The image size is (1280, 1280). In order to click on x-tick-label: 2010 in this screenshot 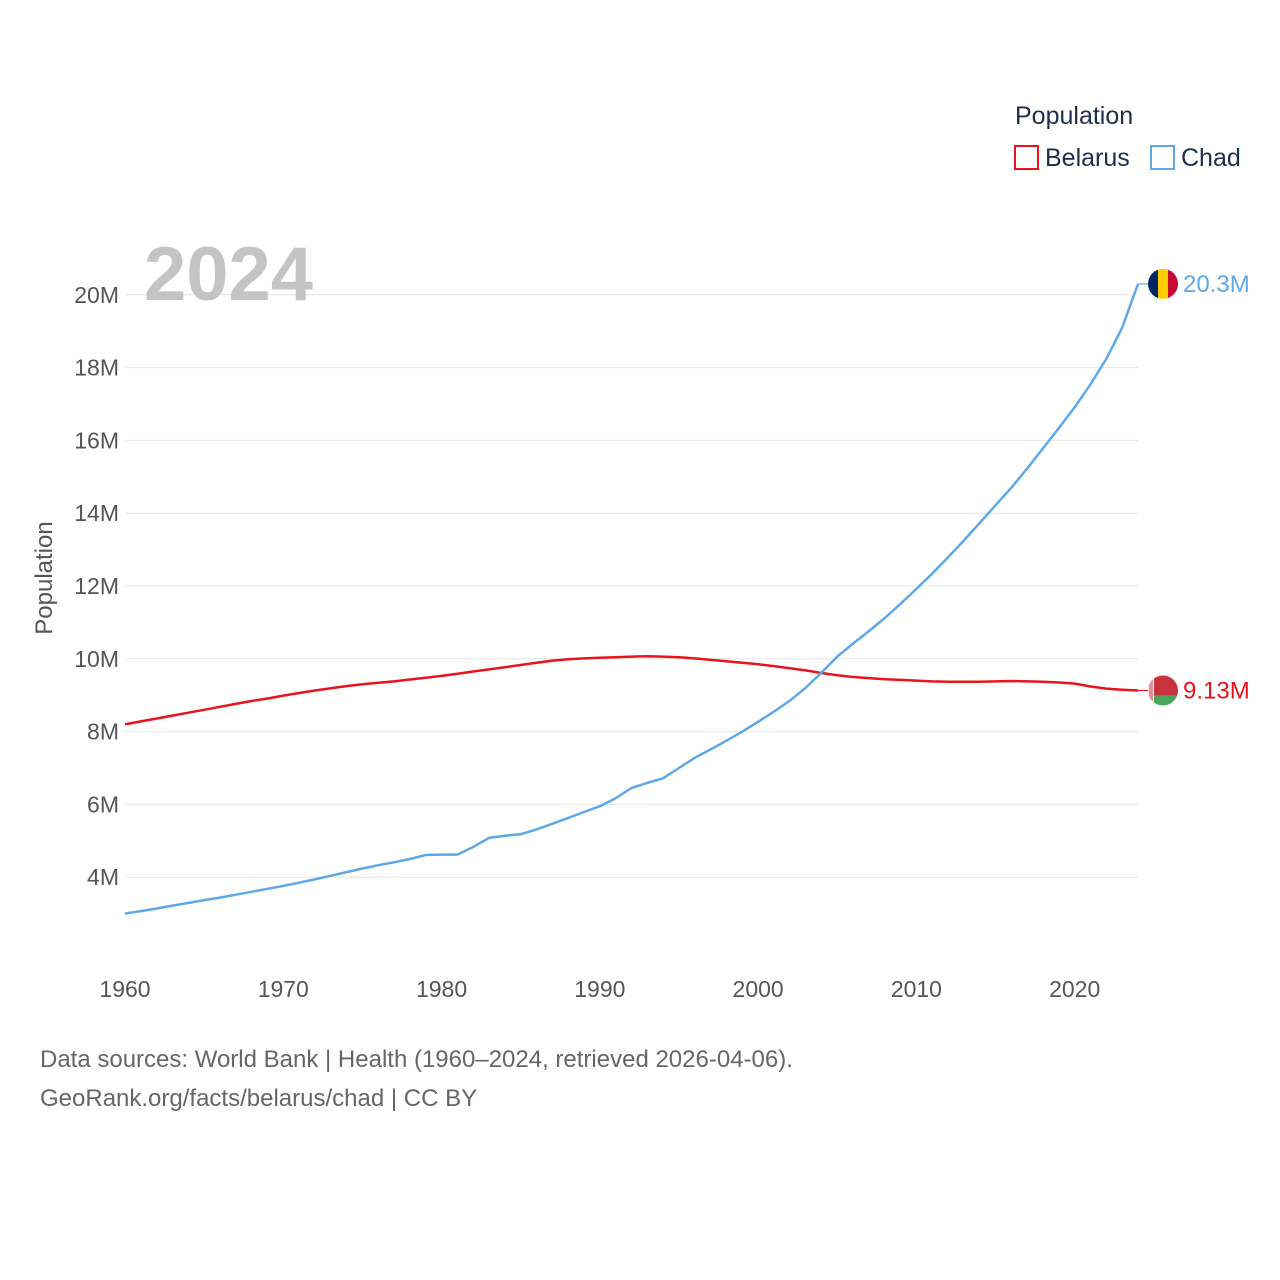, I will do `click(916, 989)`.